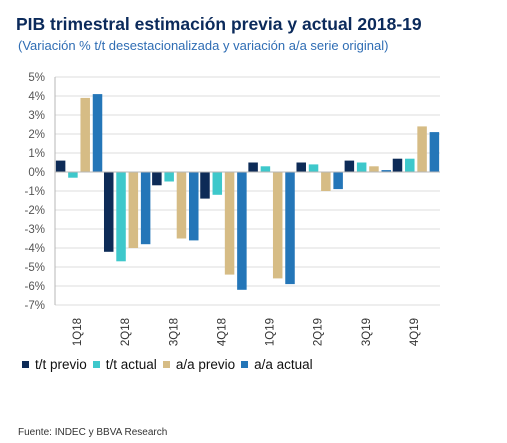 The width and height of the screenshot is (507, 443). What do you see at coordinates (35, 268) in the screenshot?
I see `y-tick-label: -5%` at bounding box center [35, 268].